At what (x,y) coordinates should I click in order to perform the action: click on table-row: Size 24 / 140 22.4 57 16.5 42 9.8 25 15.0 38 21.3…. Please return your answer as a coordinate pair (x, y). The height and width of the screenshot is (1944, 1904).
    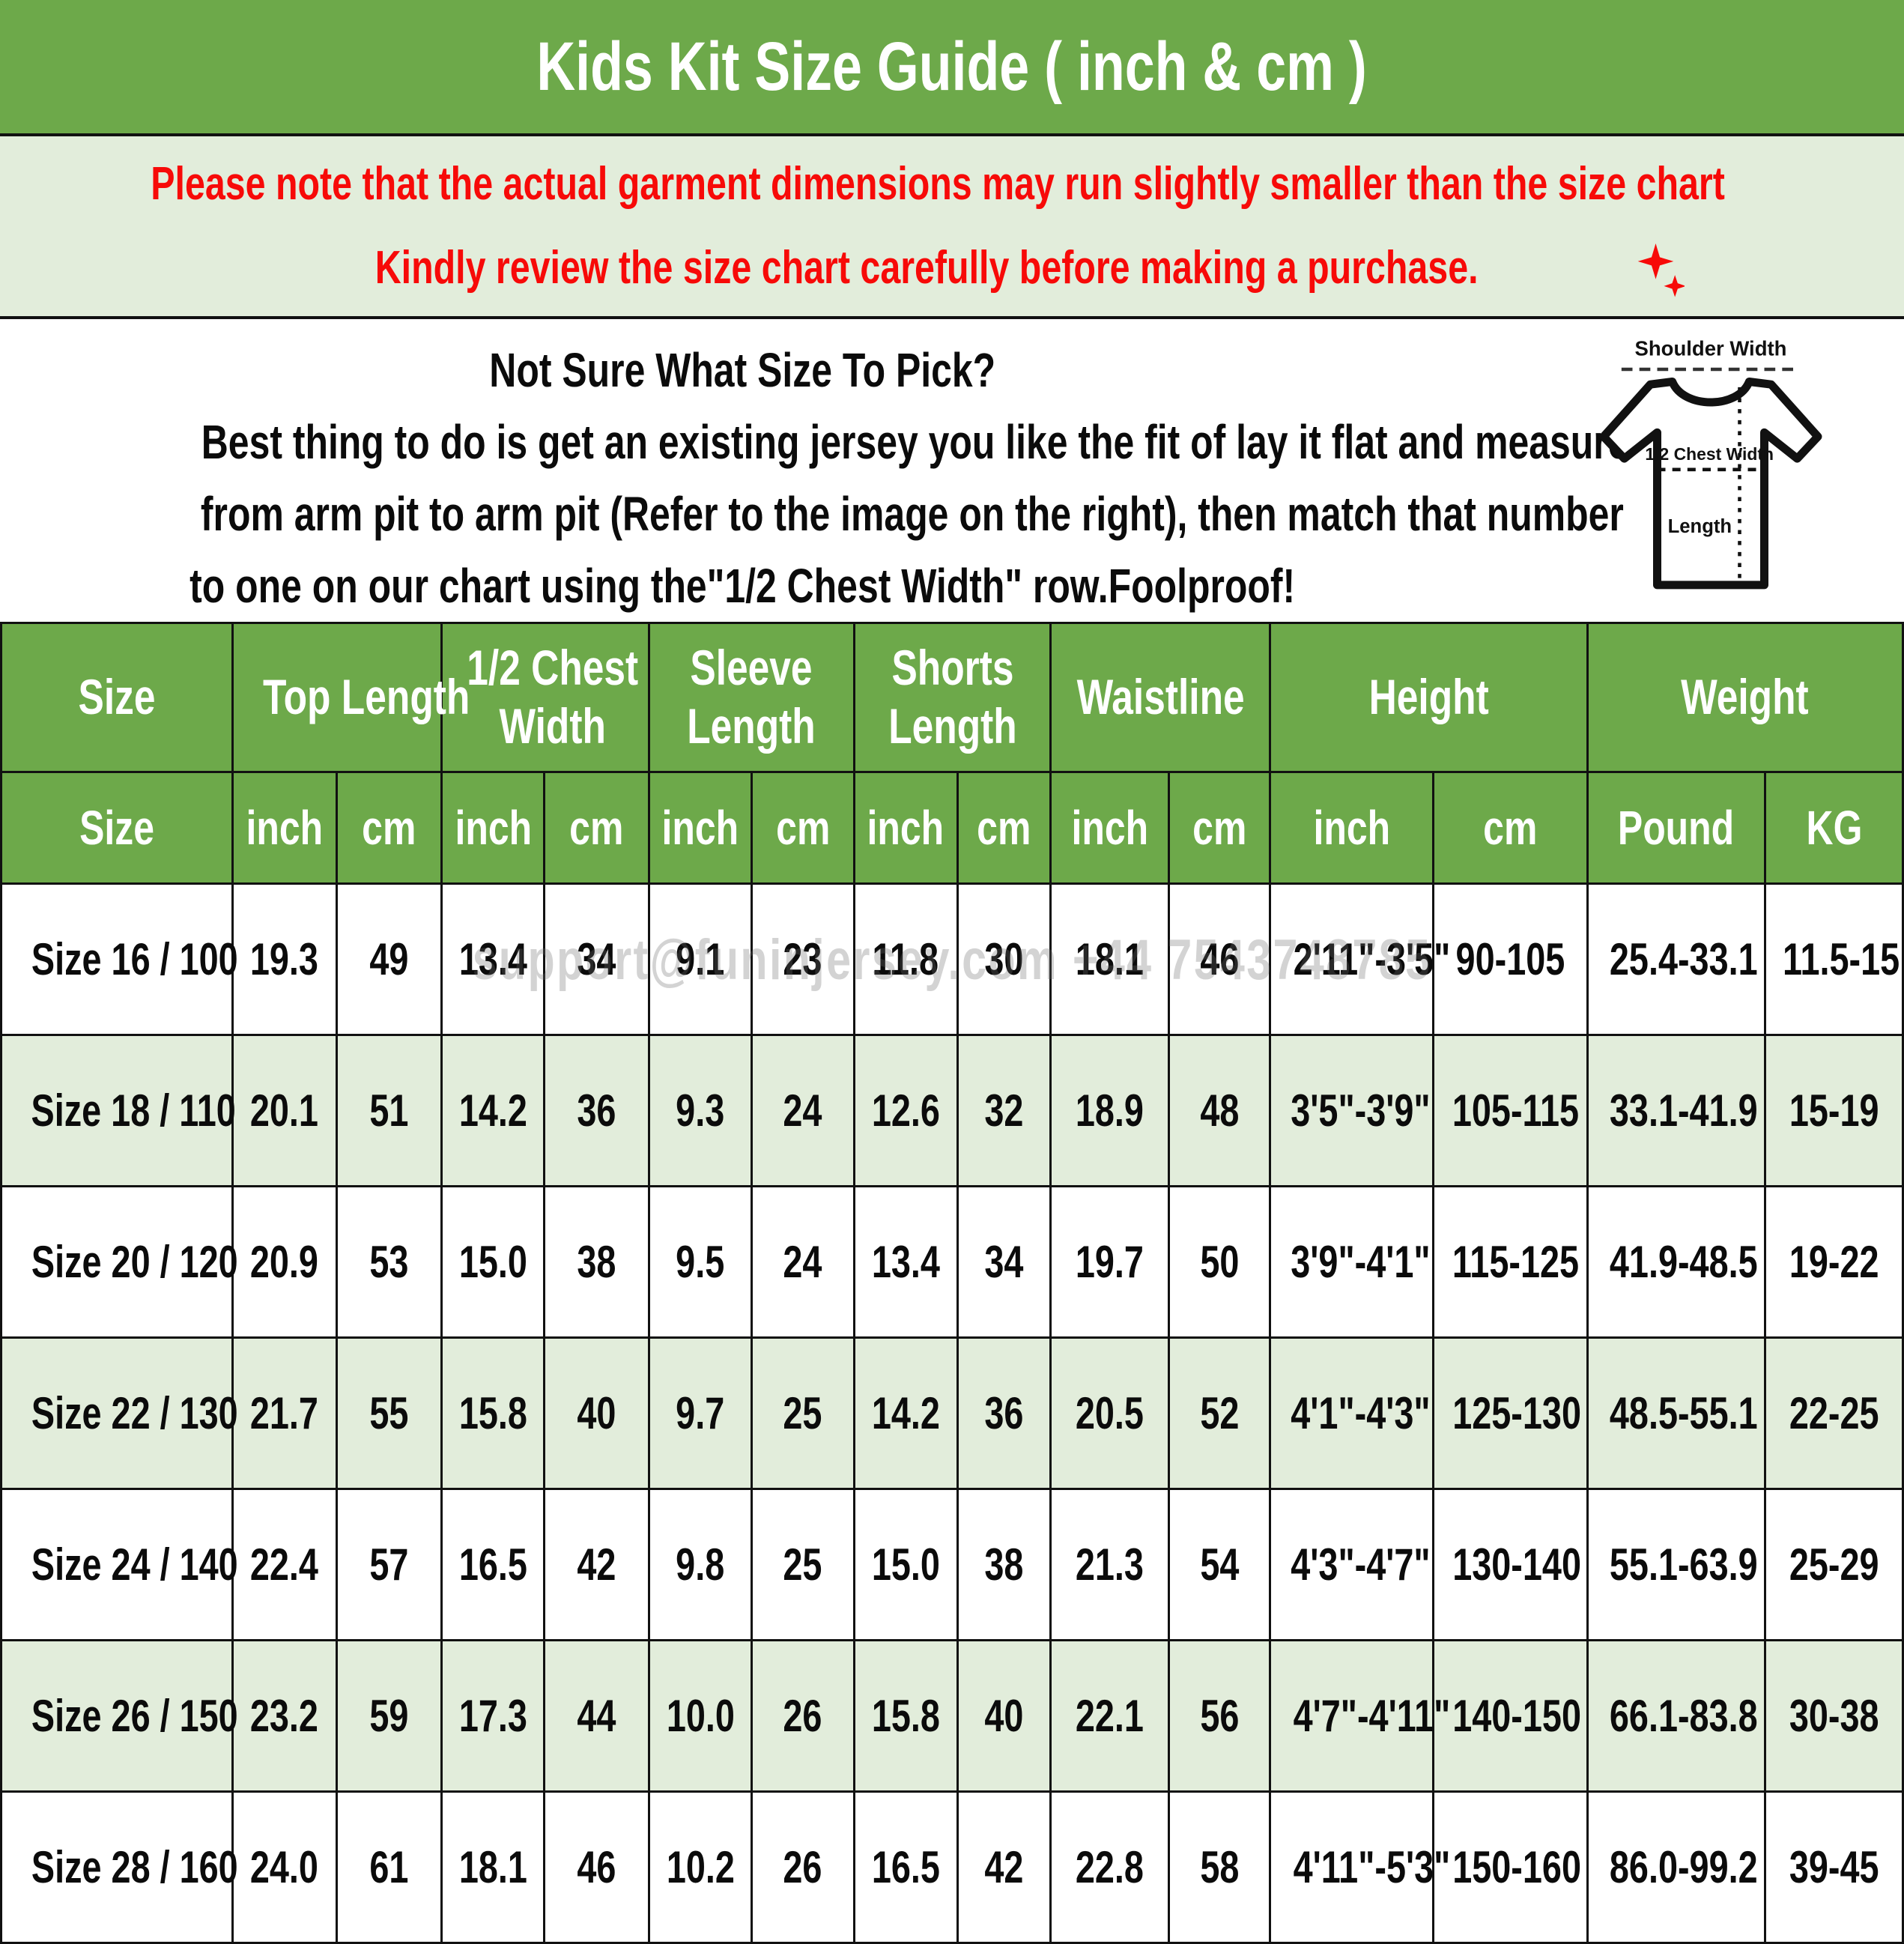
    Looking at the image, I should click on (952, 1564).